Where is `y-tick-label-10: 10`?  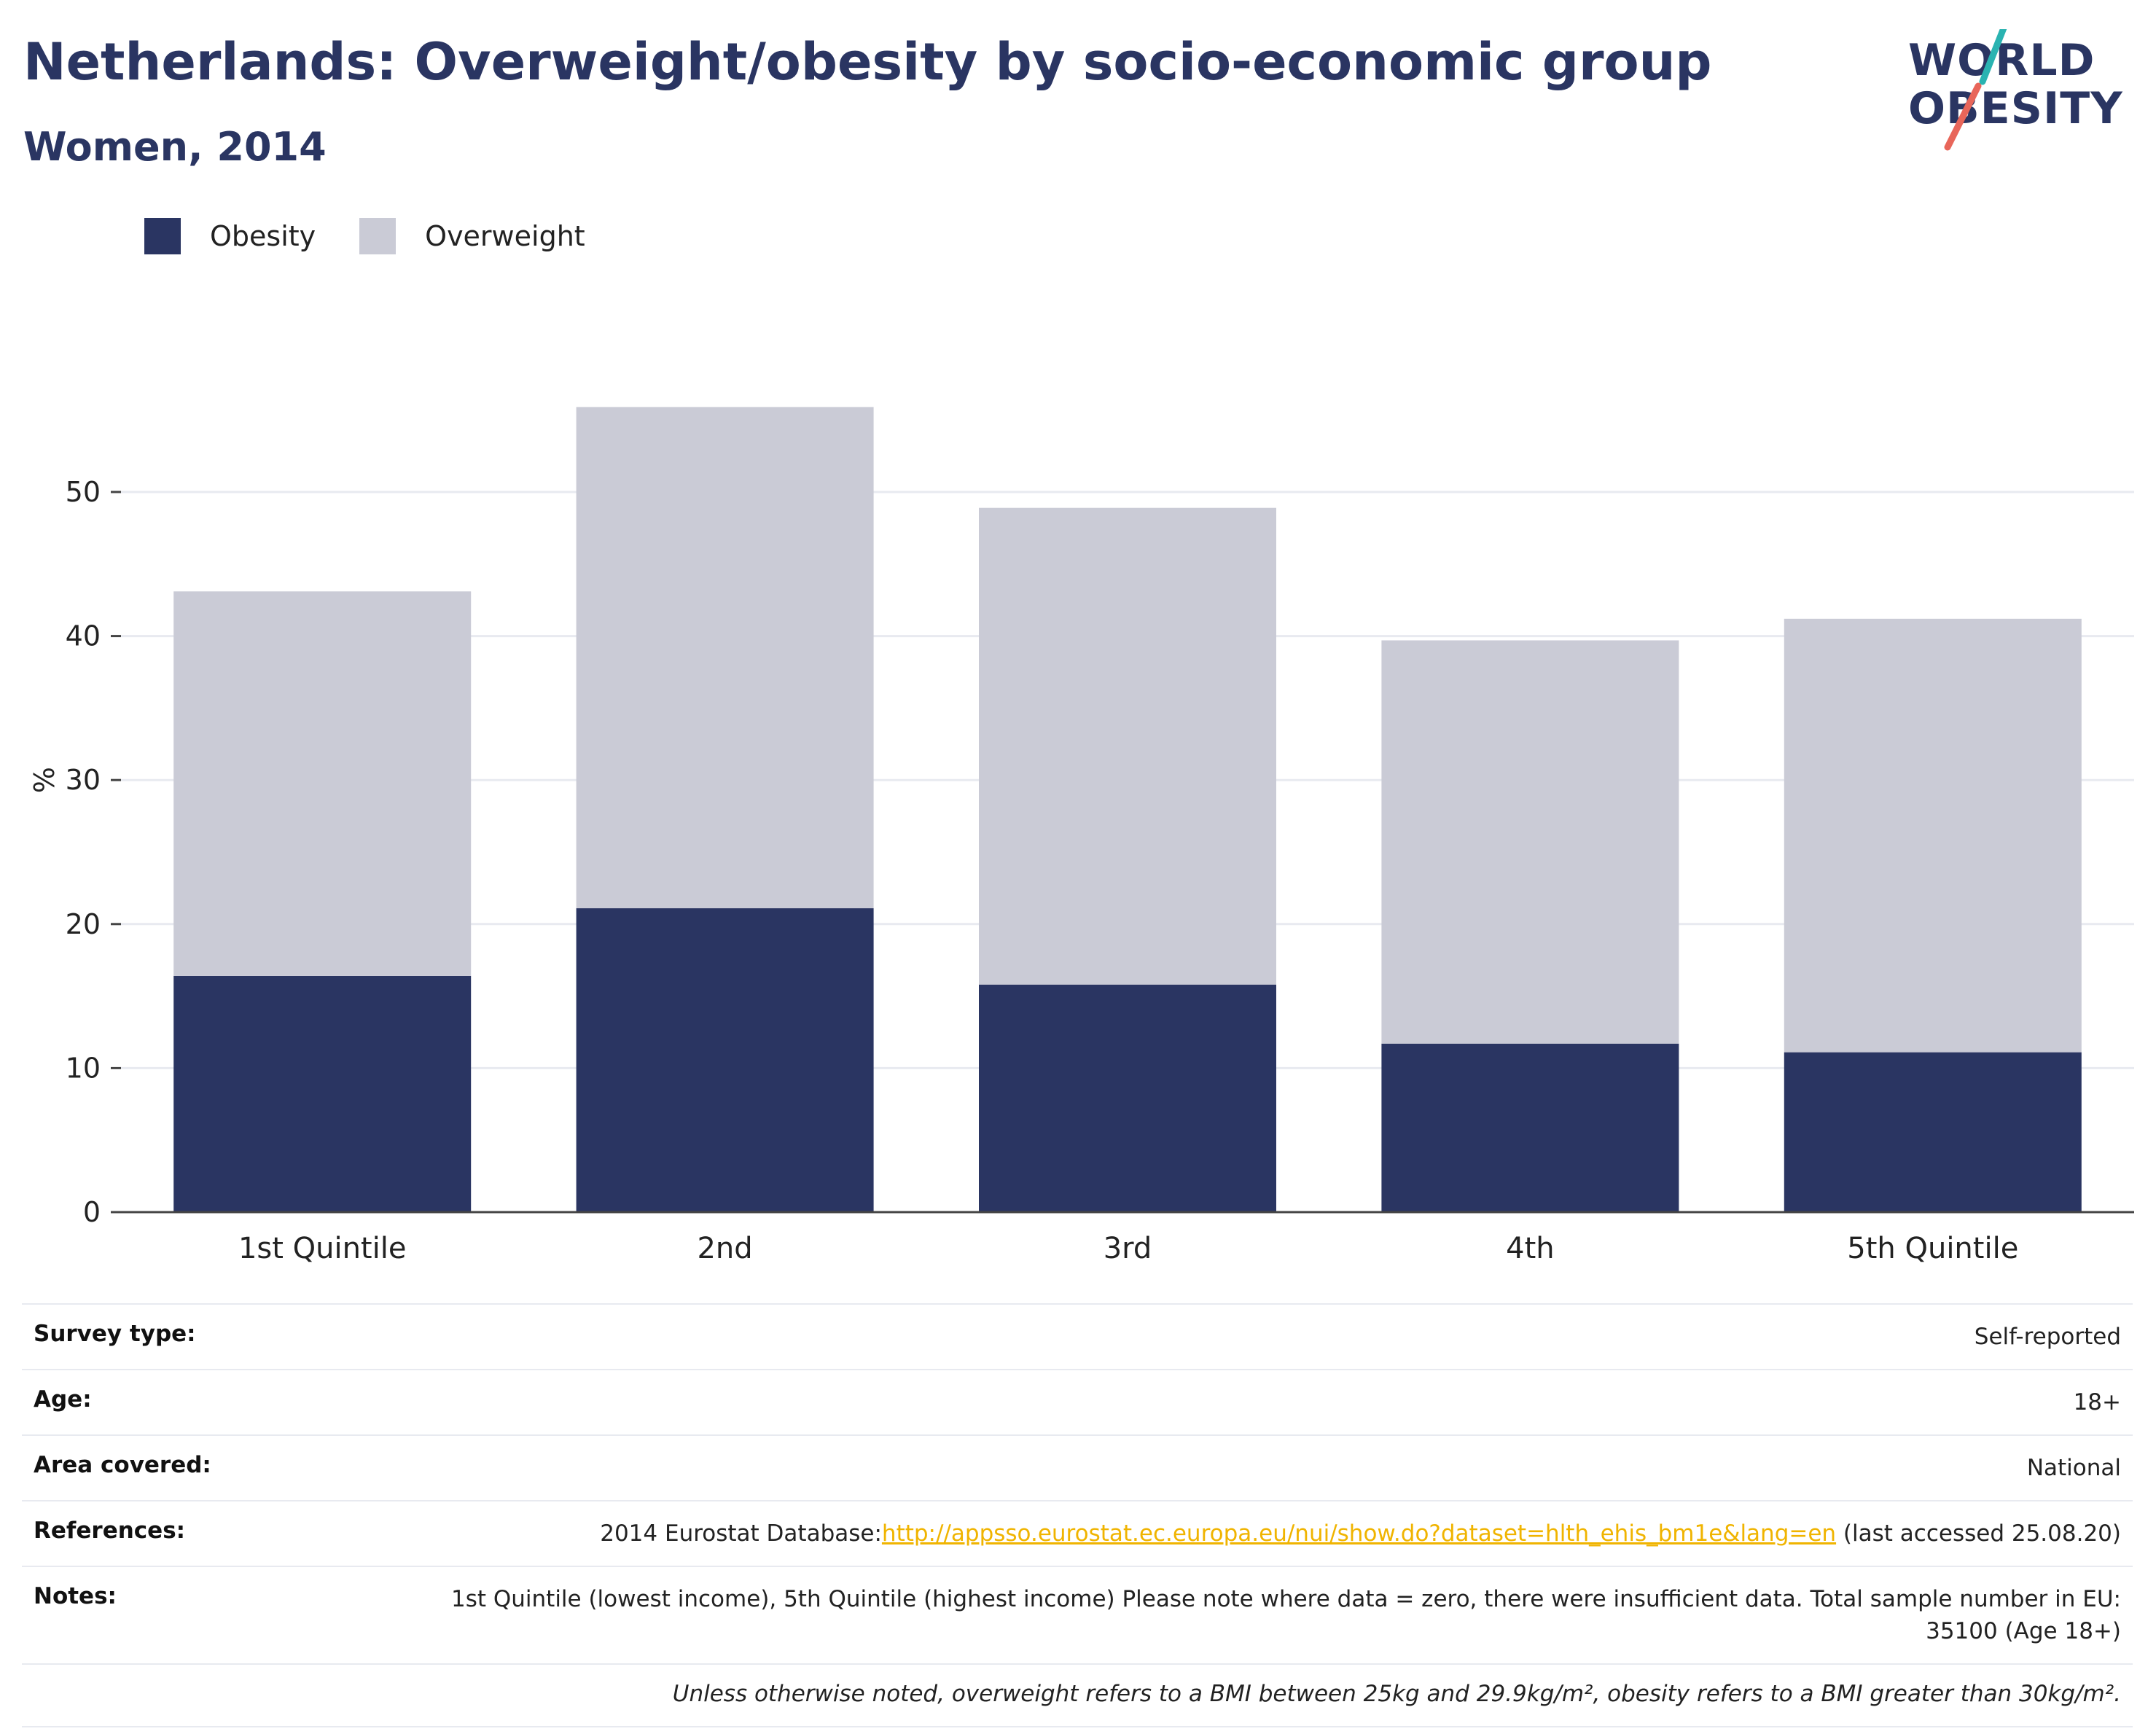
y-tick-label-10: 10 is located at coordinates (84, 1068).